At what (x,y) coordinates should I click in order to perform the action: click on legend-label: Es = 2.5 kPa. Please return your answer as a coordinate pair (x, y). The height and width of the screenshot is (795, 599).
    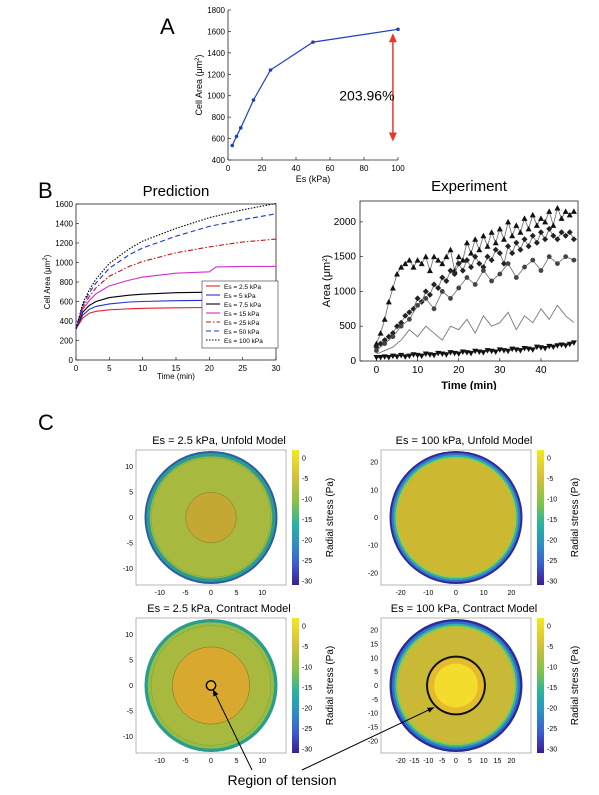
    Looking at the image, I should click on (242, 287).